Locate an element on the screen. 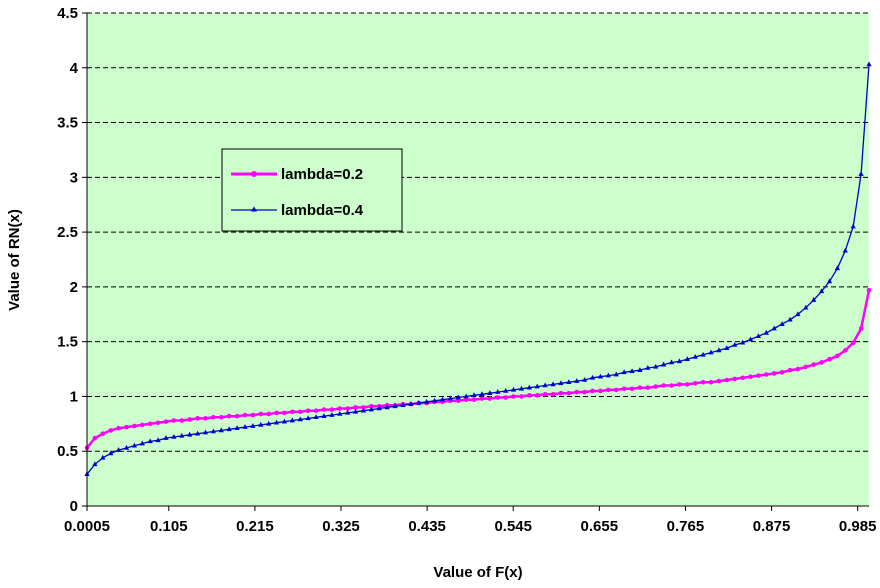  x-tick-label: 0.985 is located at coordinates (858, 526).